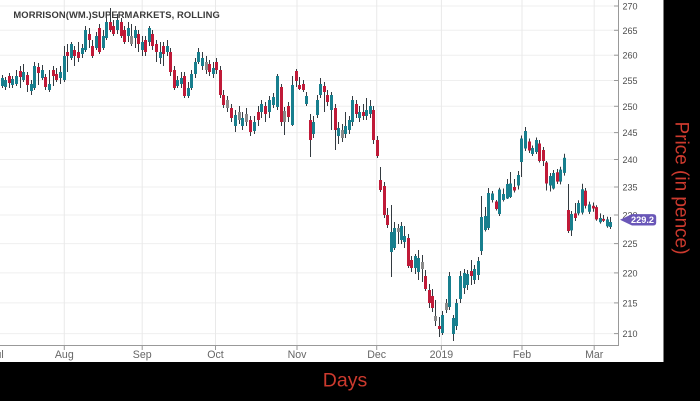 The width and height of the screenshot is (700, 401). What do you see at coordinates (630, 188) in the screenshot?
I see `svg-text: 235` at bounding box center [630, 188].